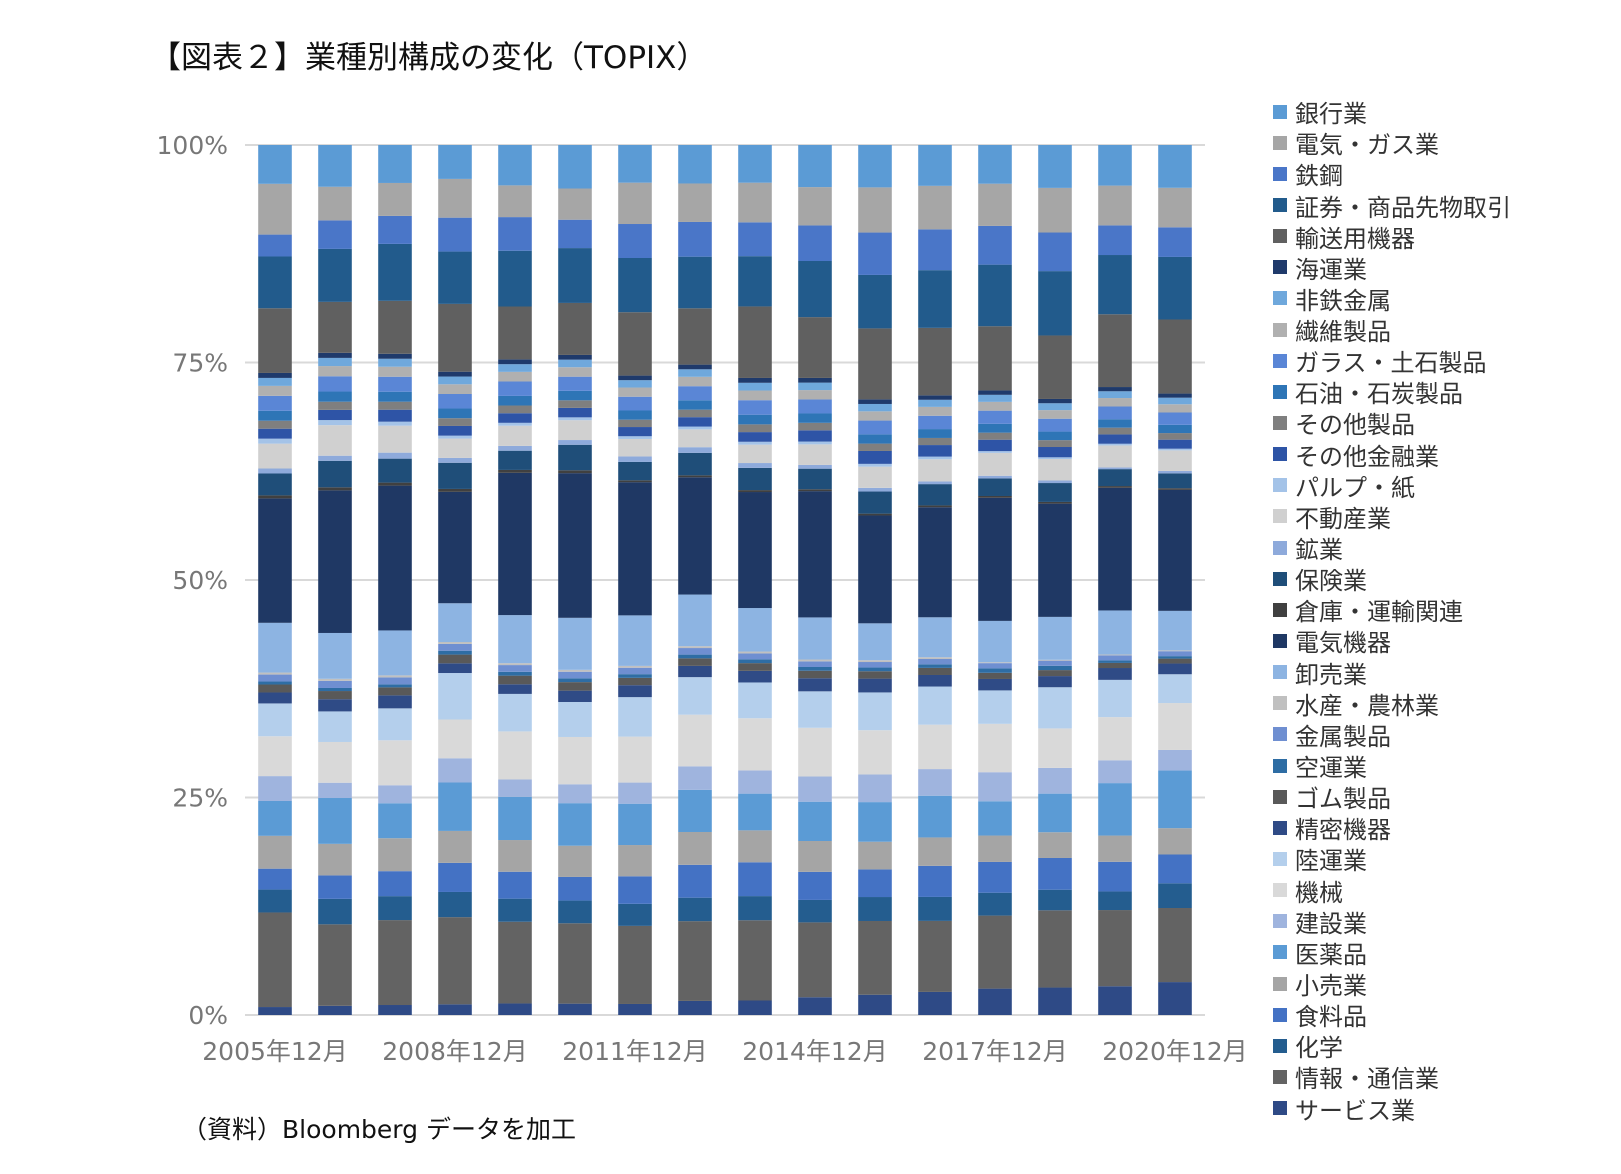  Describe the element at coordinates (994, 1051) in the screenshot. I see `x-tick-label: 2017年12月` at that location.